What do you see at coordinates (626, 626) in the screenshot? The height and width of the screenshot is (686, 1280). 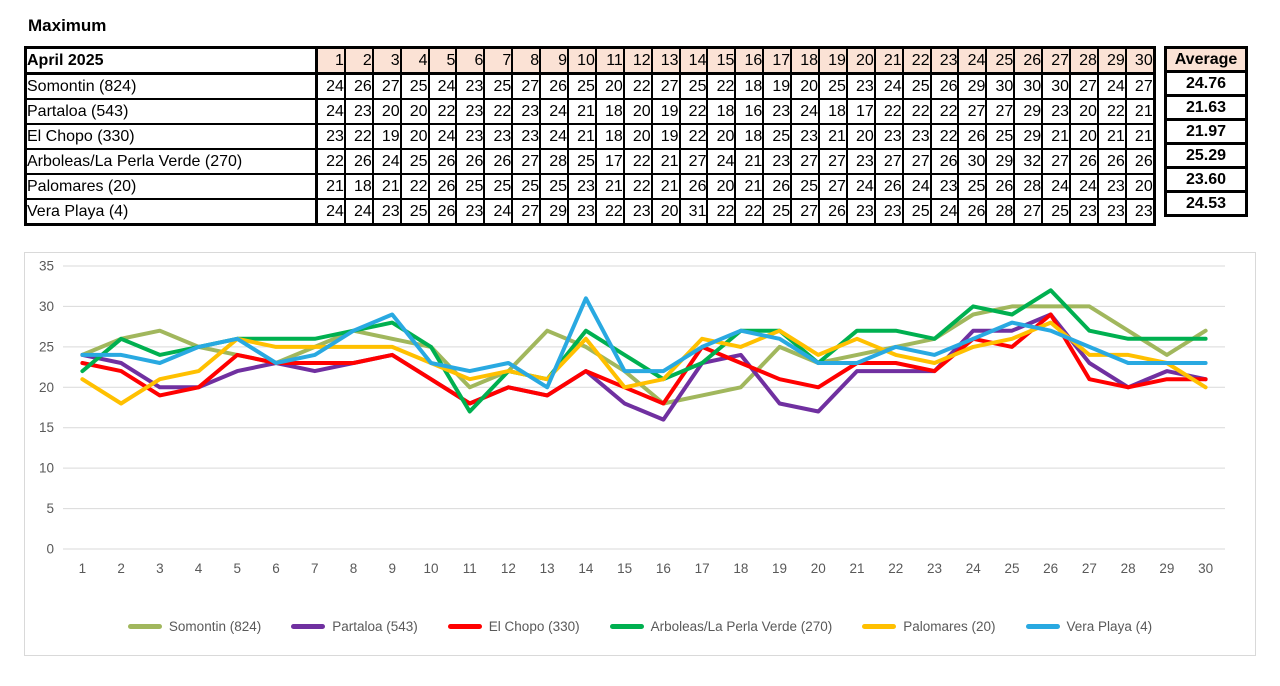 I see `legend-swatch-icon` at bounding box center [626, 626].